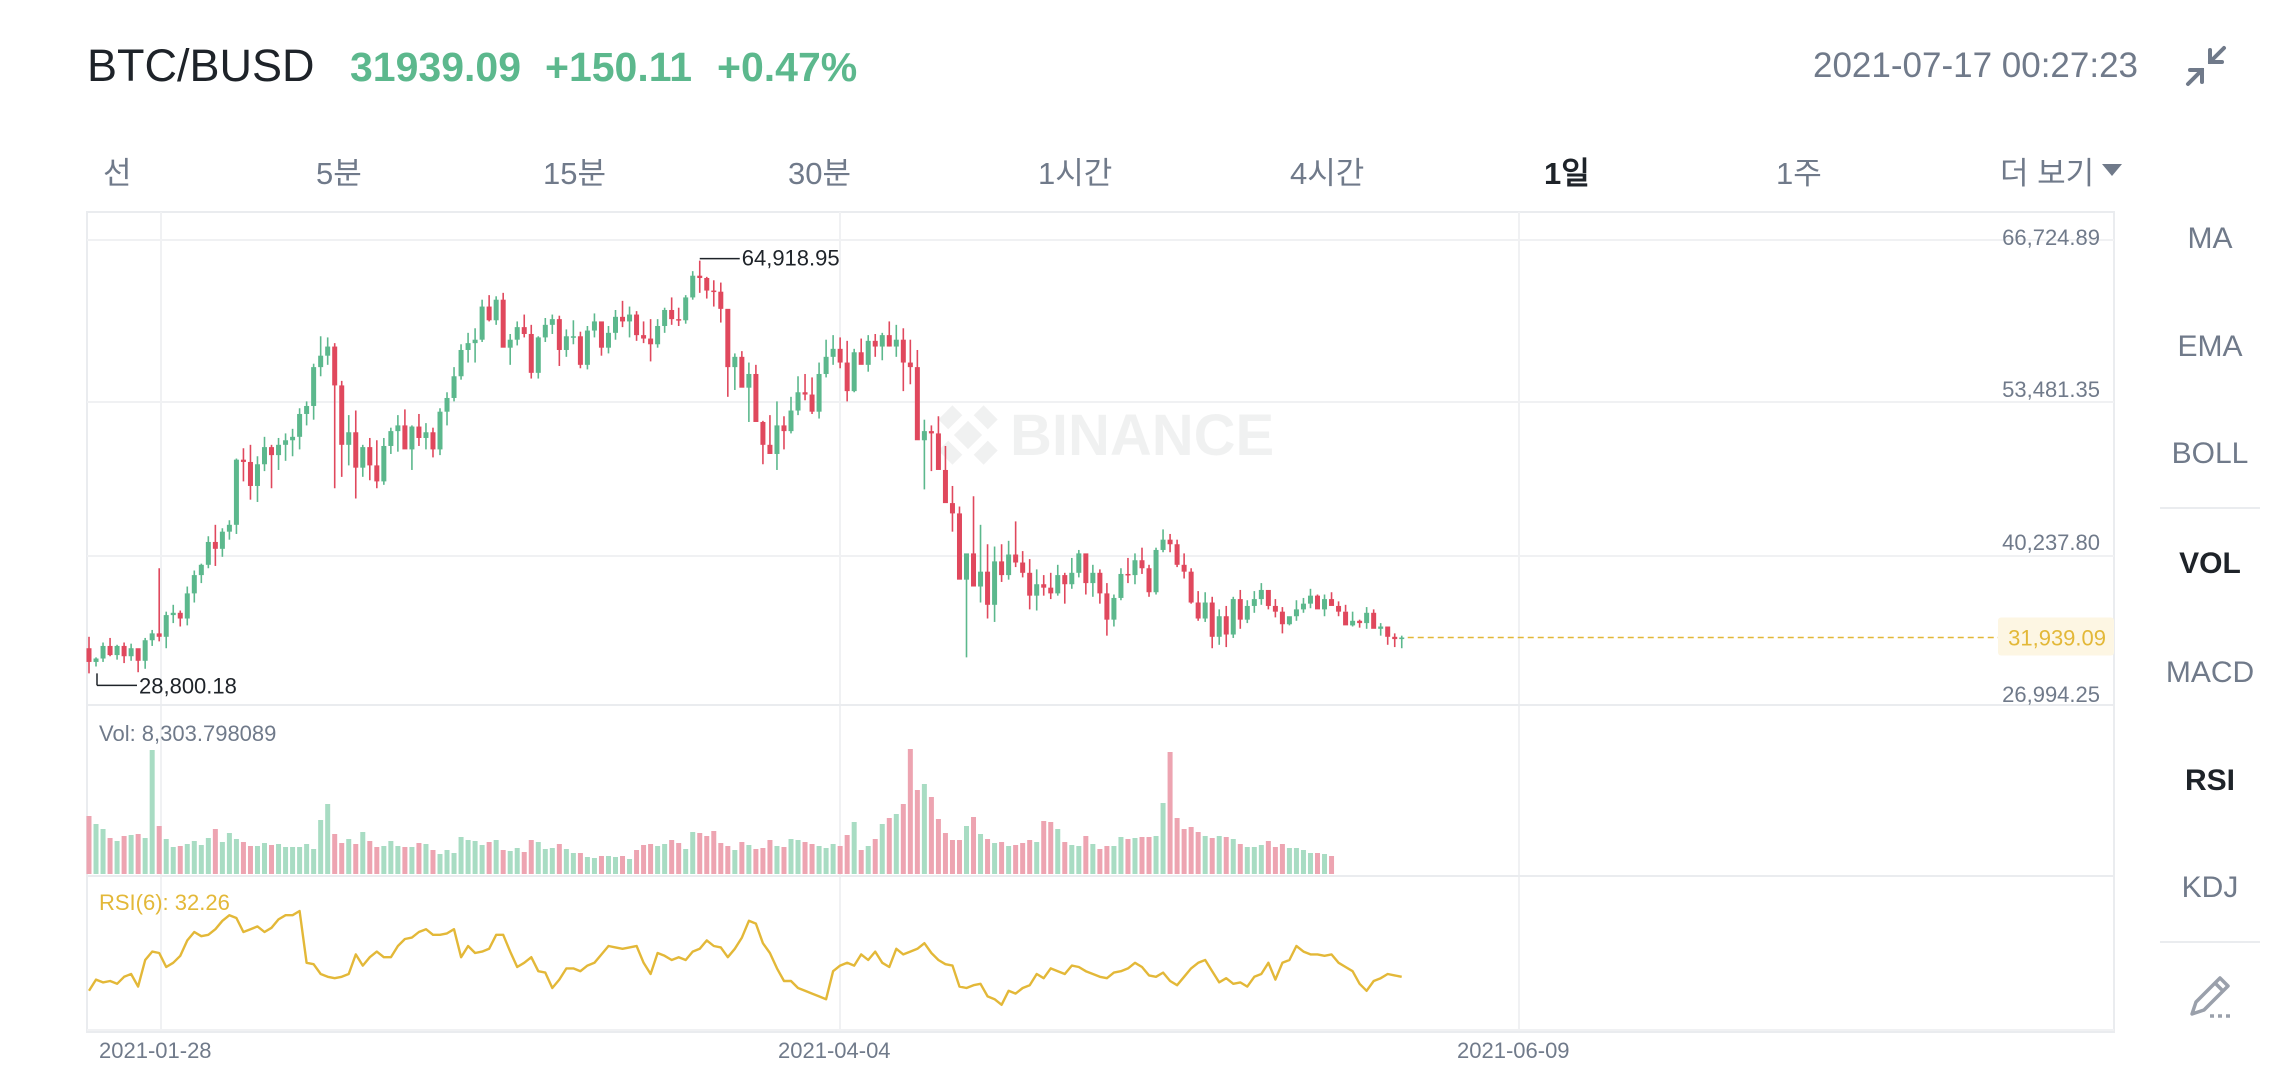  I want to click on timeframe-15m: 15분, so click(575, 173).